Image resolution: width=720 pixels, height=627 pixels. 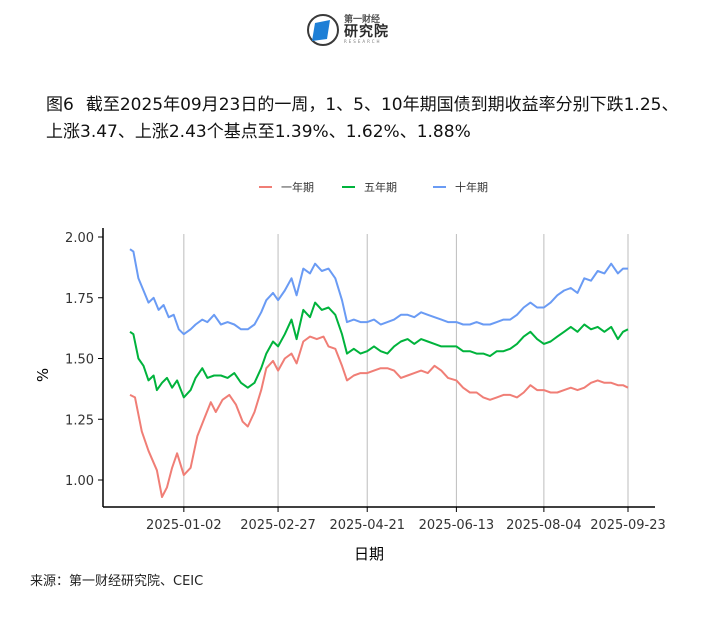 I want to click on x-tick-label: 2025-09-23, so click(x=628, y=525).